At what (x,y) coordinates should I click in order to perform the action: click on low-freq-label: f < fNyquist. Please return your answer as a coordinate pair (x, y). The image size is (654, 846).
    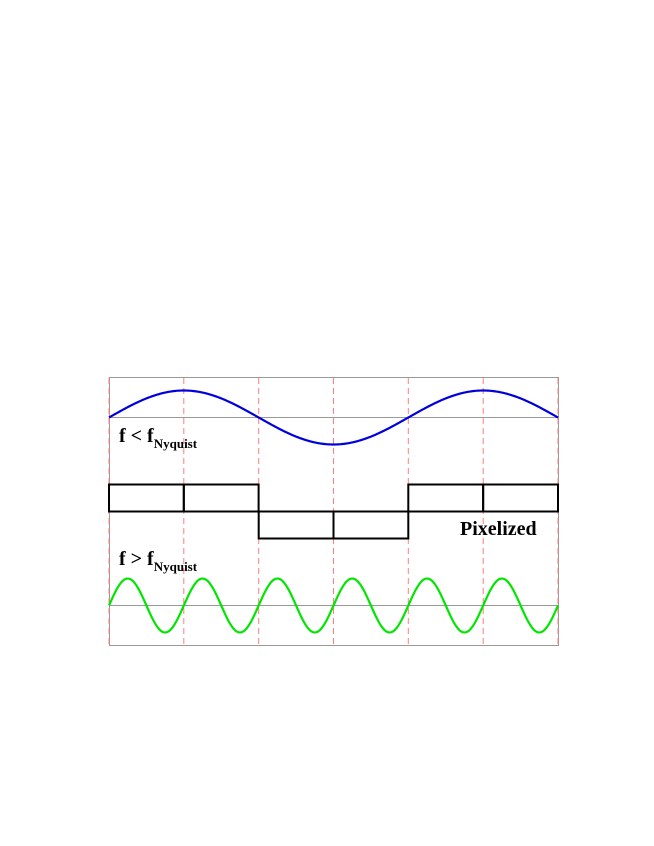
    Looking at the image, I should click on (158, 438).